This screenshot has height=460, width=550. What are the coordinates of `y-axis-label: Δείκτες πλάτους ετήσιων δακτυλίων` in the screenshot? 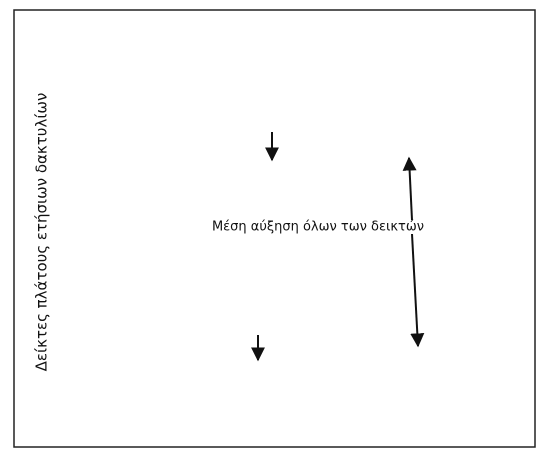 It's located at (42, 232).